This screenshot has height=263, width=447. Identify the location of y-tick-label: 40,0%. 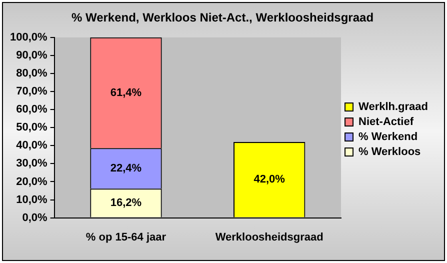
(32, 146).